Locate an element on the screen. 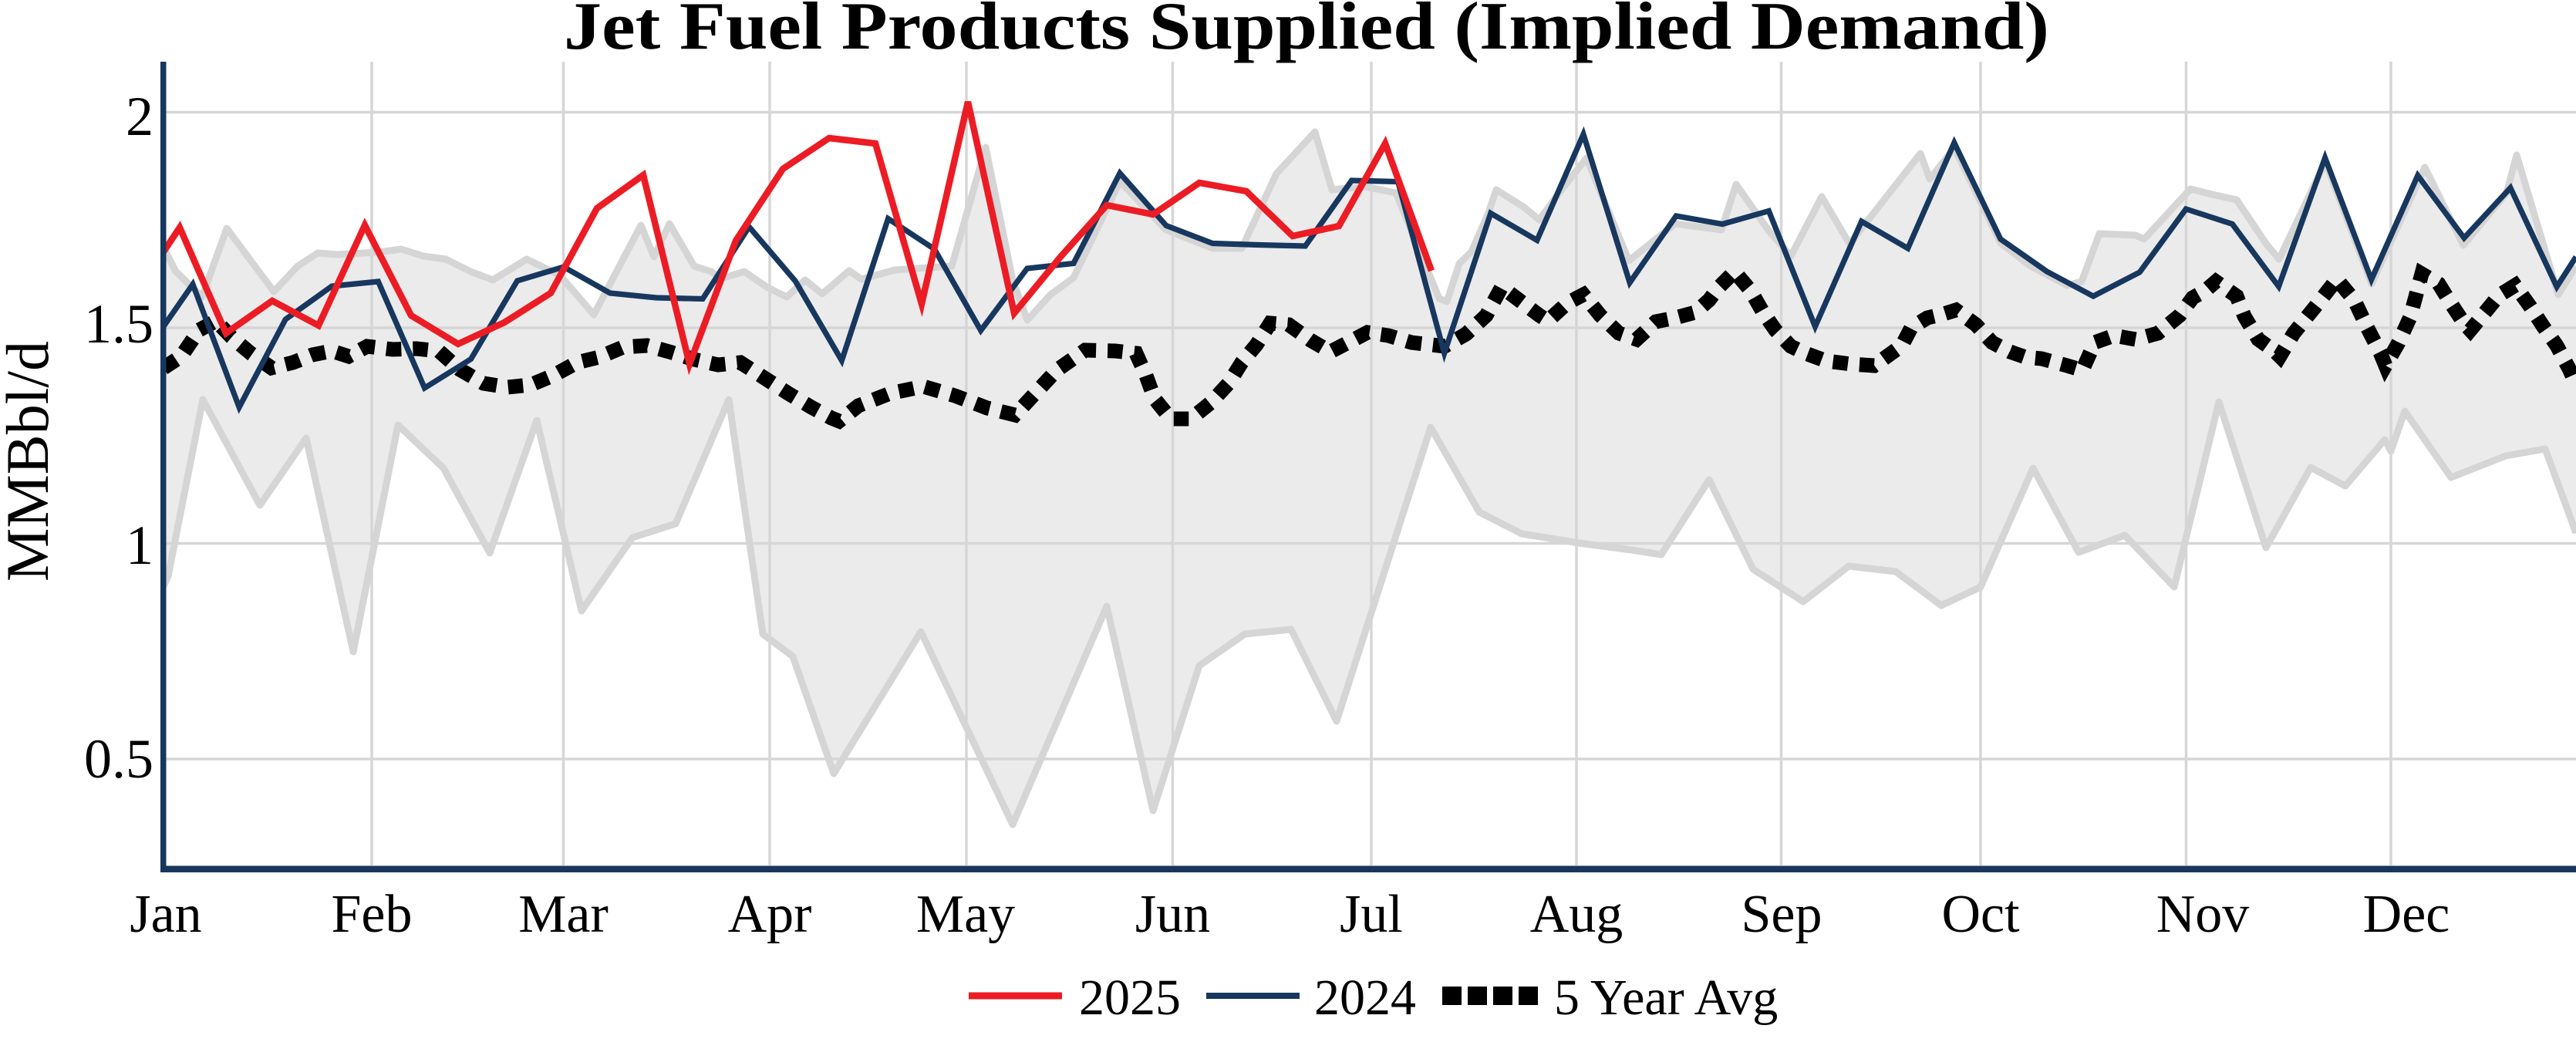  svg-text: 1.5 is located at coordinates (118, 324).